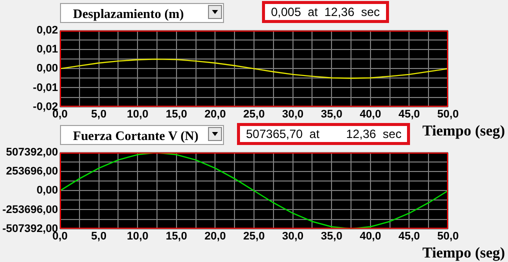 Image resolution: width=508 pixels, height=262 pixels. Describe the element at coordinates (47, 30) in the screenshot. I see `y-tick-label: 0,02` at that location.